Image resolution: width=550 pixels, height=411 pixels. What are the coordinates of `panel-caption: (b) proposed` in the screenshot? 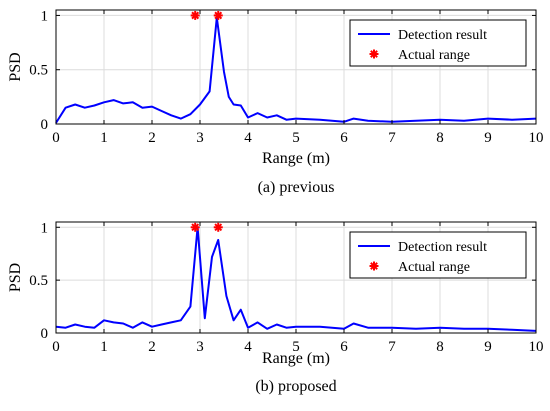 It's located at (295, 386).